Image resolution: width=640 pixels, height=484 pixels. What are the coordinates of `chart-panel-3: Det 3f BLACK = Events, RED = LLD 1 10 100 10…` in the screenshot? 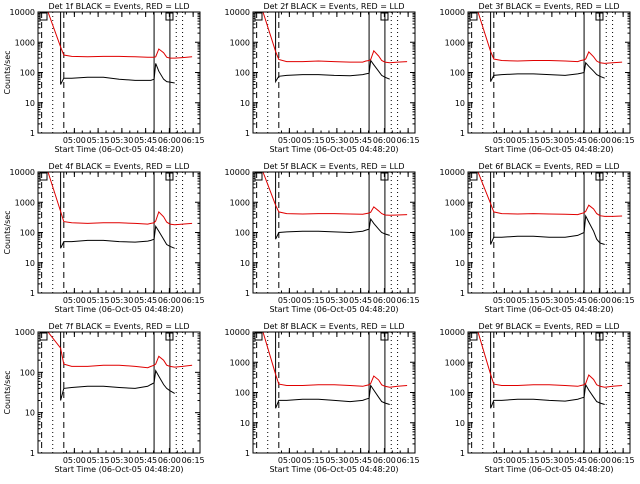 It's located at (537, 78).